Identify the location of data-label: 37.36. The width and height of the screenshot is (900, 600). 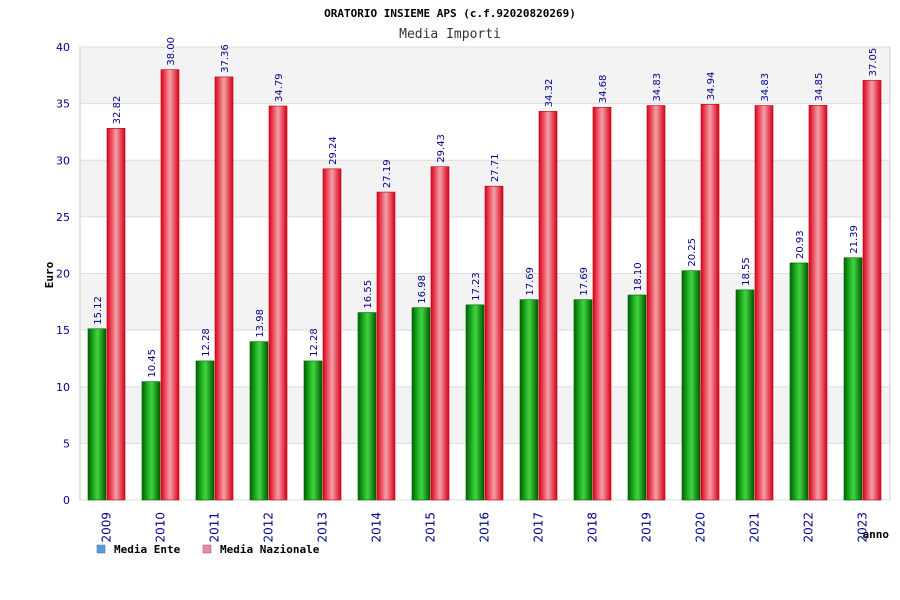
(225, 58).